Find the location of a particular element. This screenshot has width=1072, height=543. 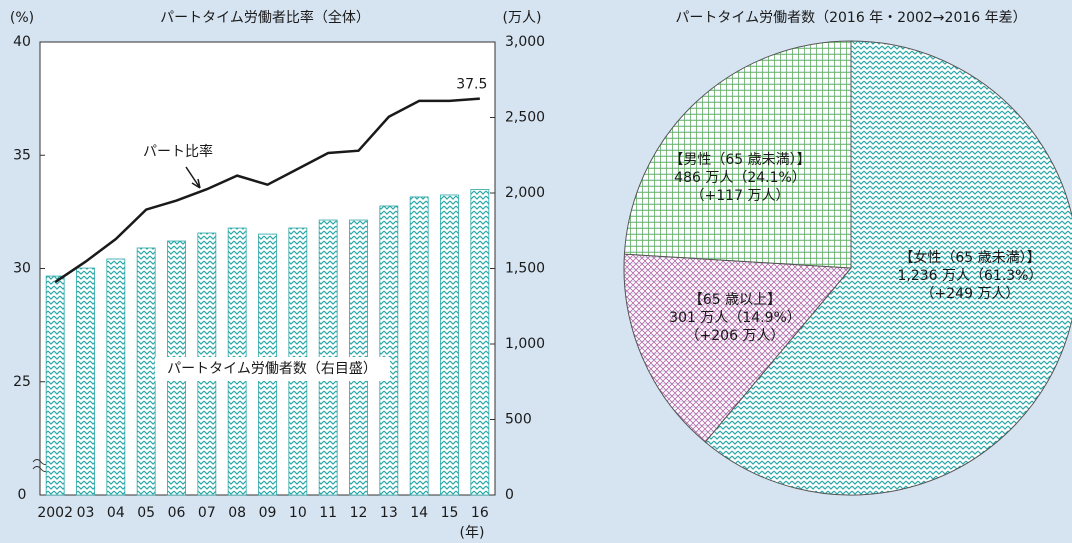

line is located at coordinates (267, 190).